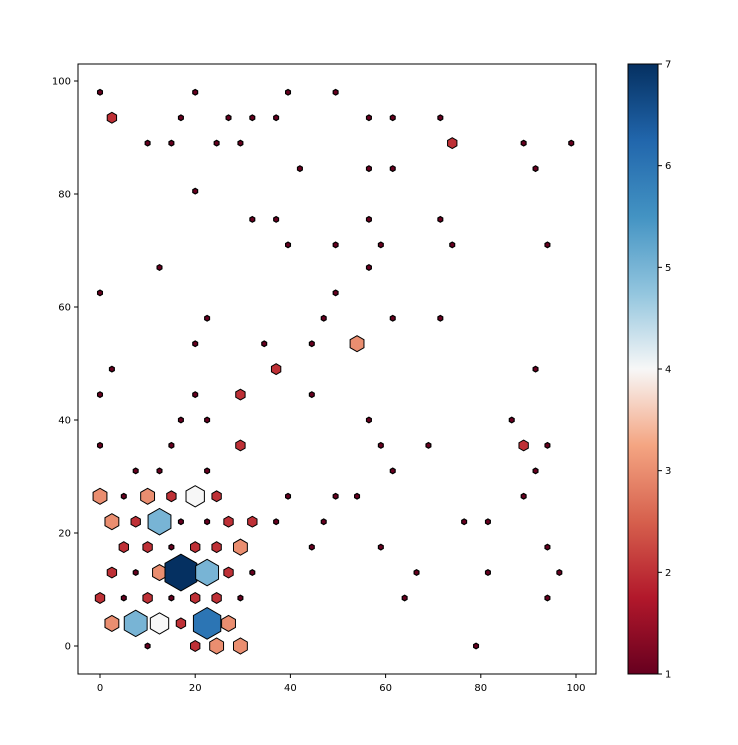  I want to click on colorbar-tick-label: 4, so click(668, 370).